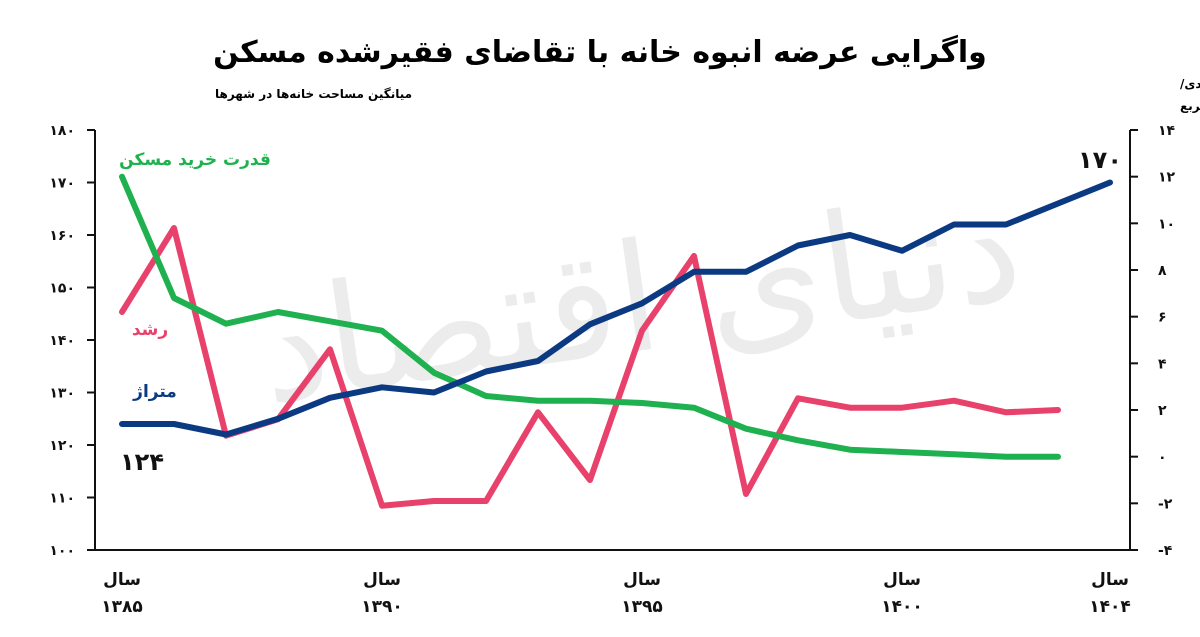  I want to click on series-name-label: قدرت خرید مسکن, so click(195, 160).